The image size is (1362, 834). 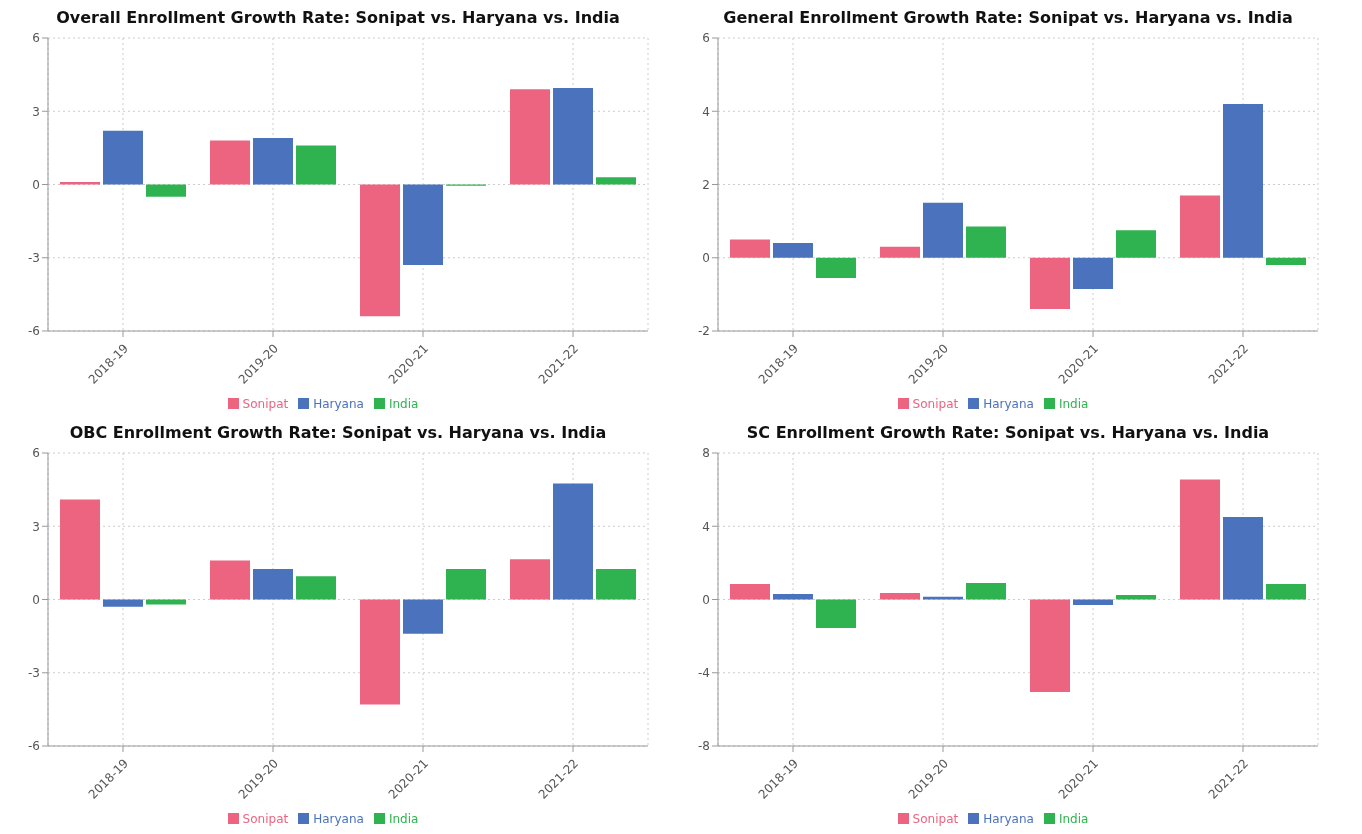 What do you see at coordinates (1008, 18) in the screenshot?
I see `chart-title: General Enrollment Growth Rate: Sonipat vs. Haryana vs. India` at bounding box center [1008, 18].